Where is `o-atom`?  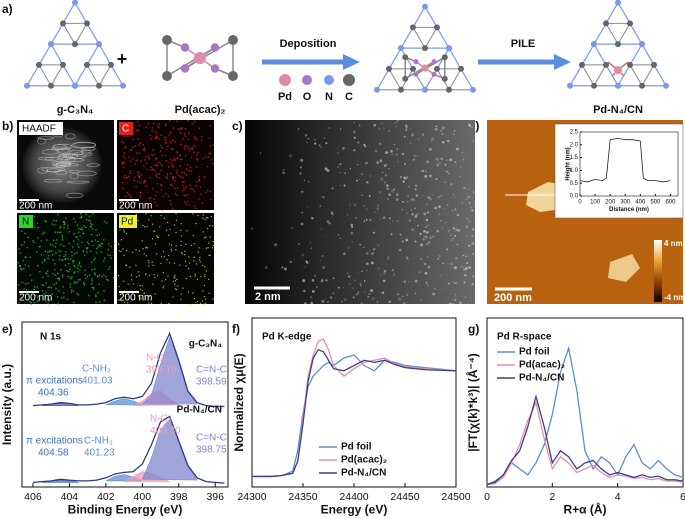 o-atom is located at coordinates (434, 62).